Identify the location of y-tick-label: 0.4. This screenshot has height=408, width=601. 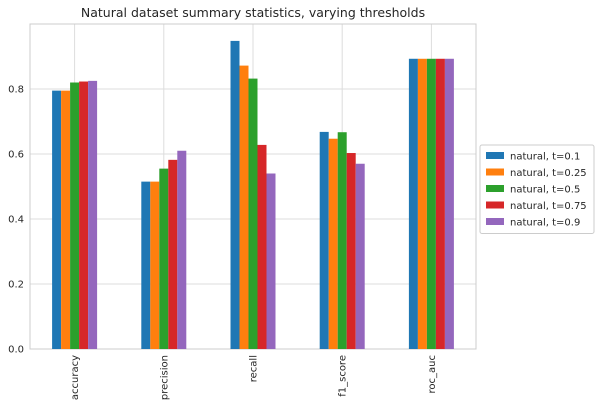
(16, 220).